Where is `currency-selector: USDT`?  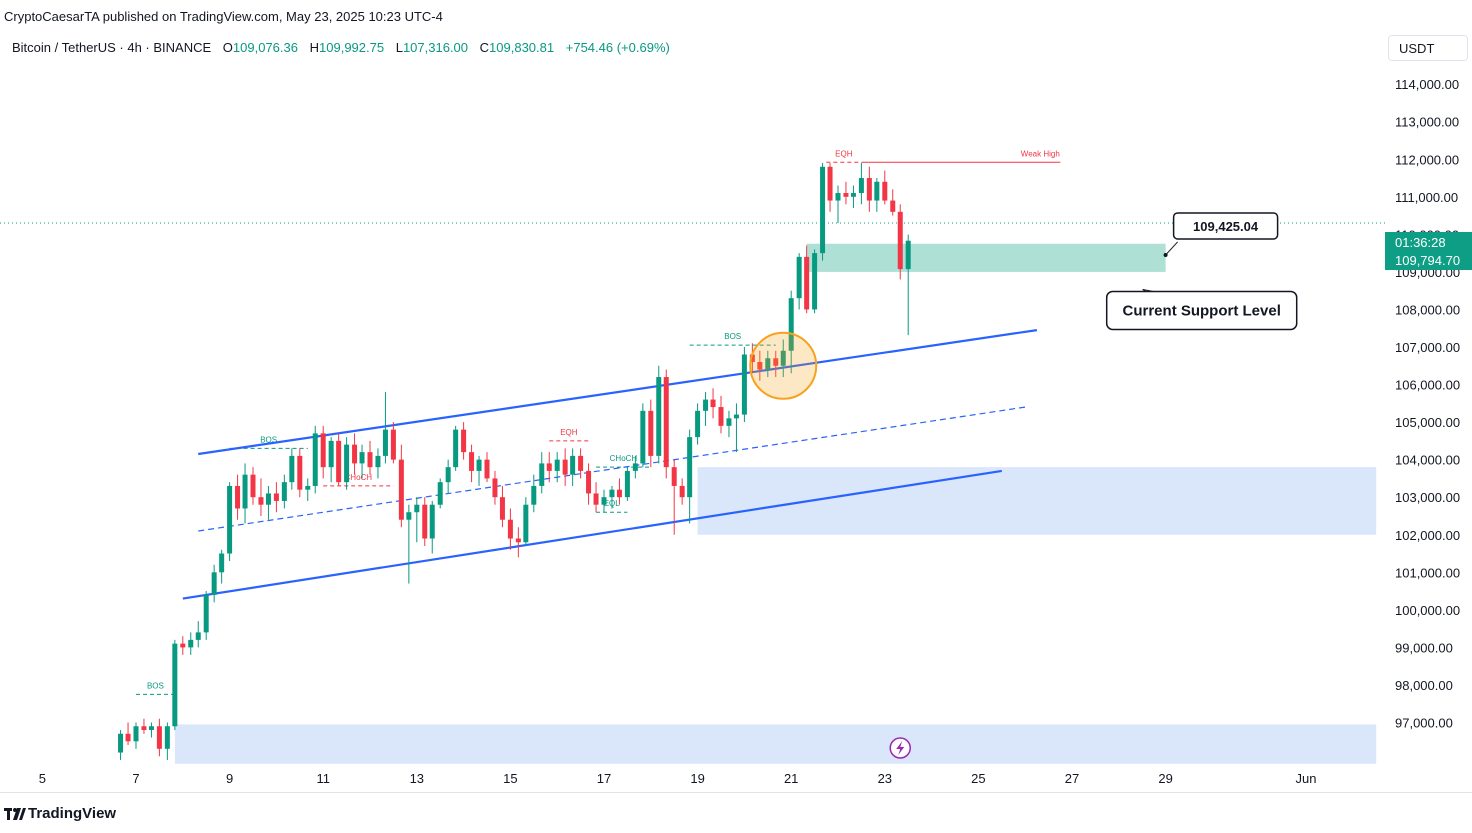 currency-selector: USDT is located at coordinates (1428, 48).